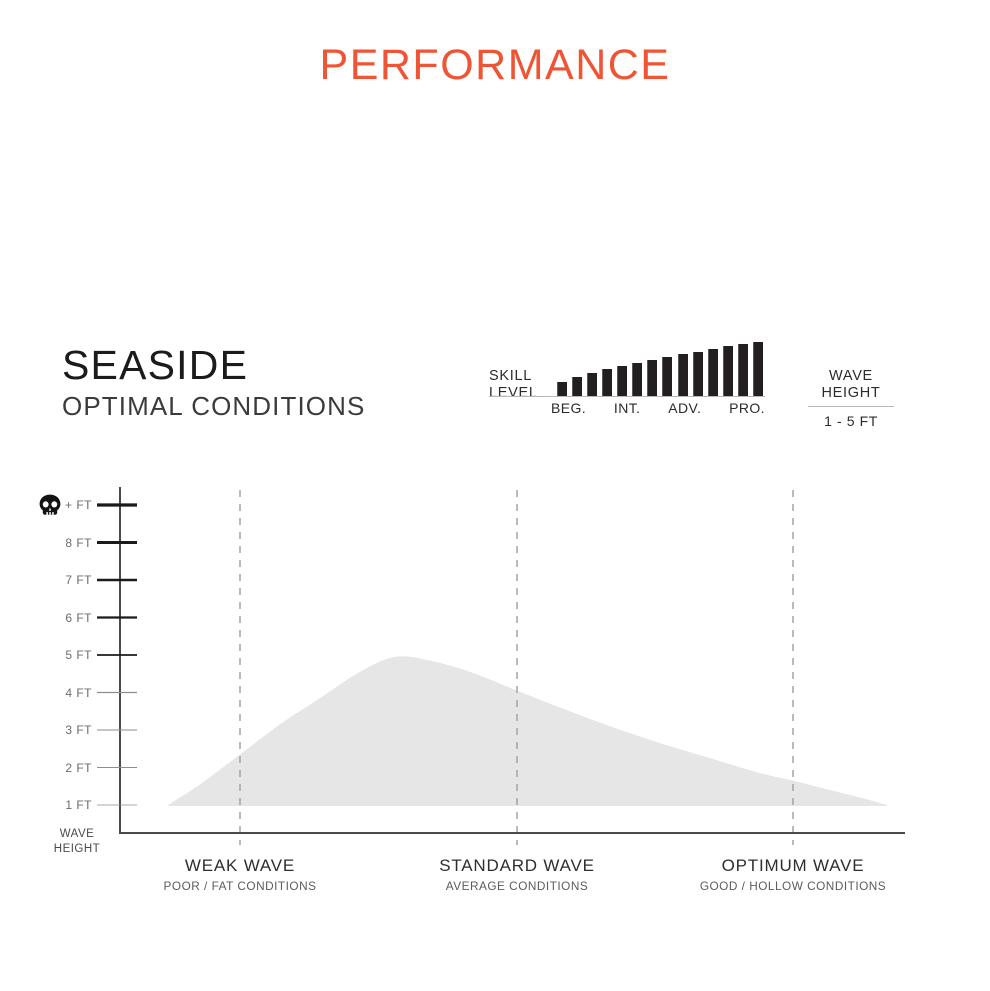 This screenshot has height=991, width=990. I want to click on board-subtitle: OPTIMAL CONDITIONS, so click(214, 406).